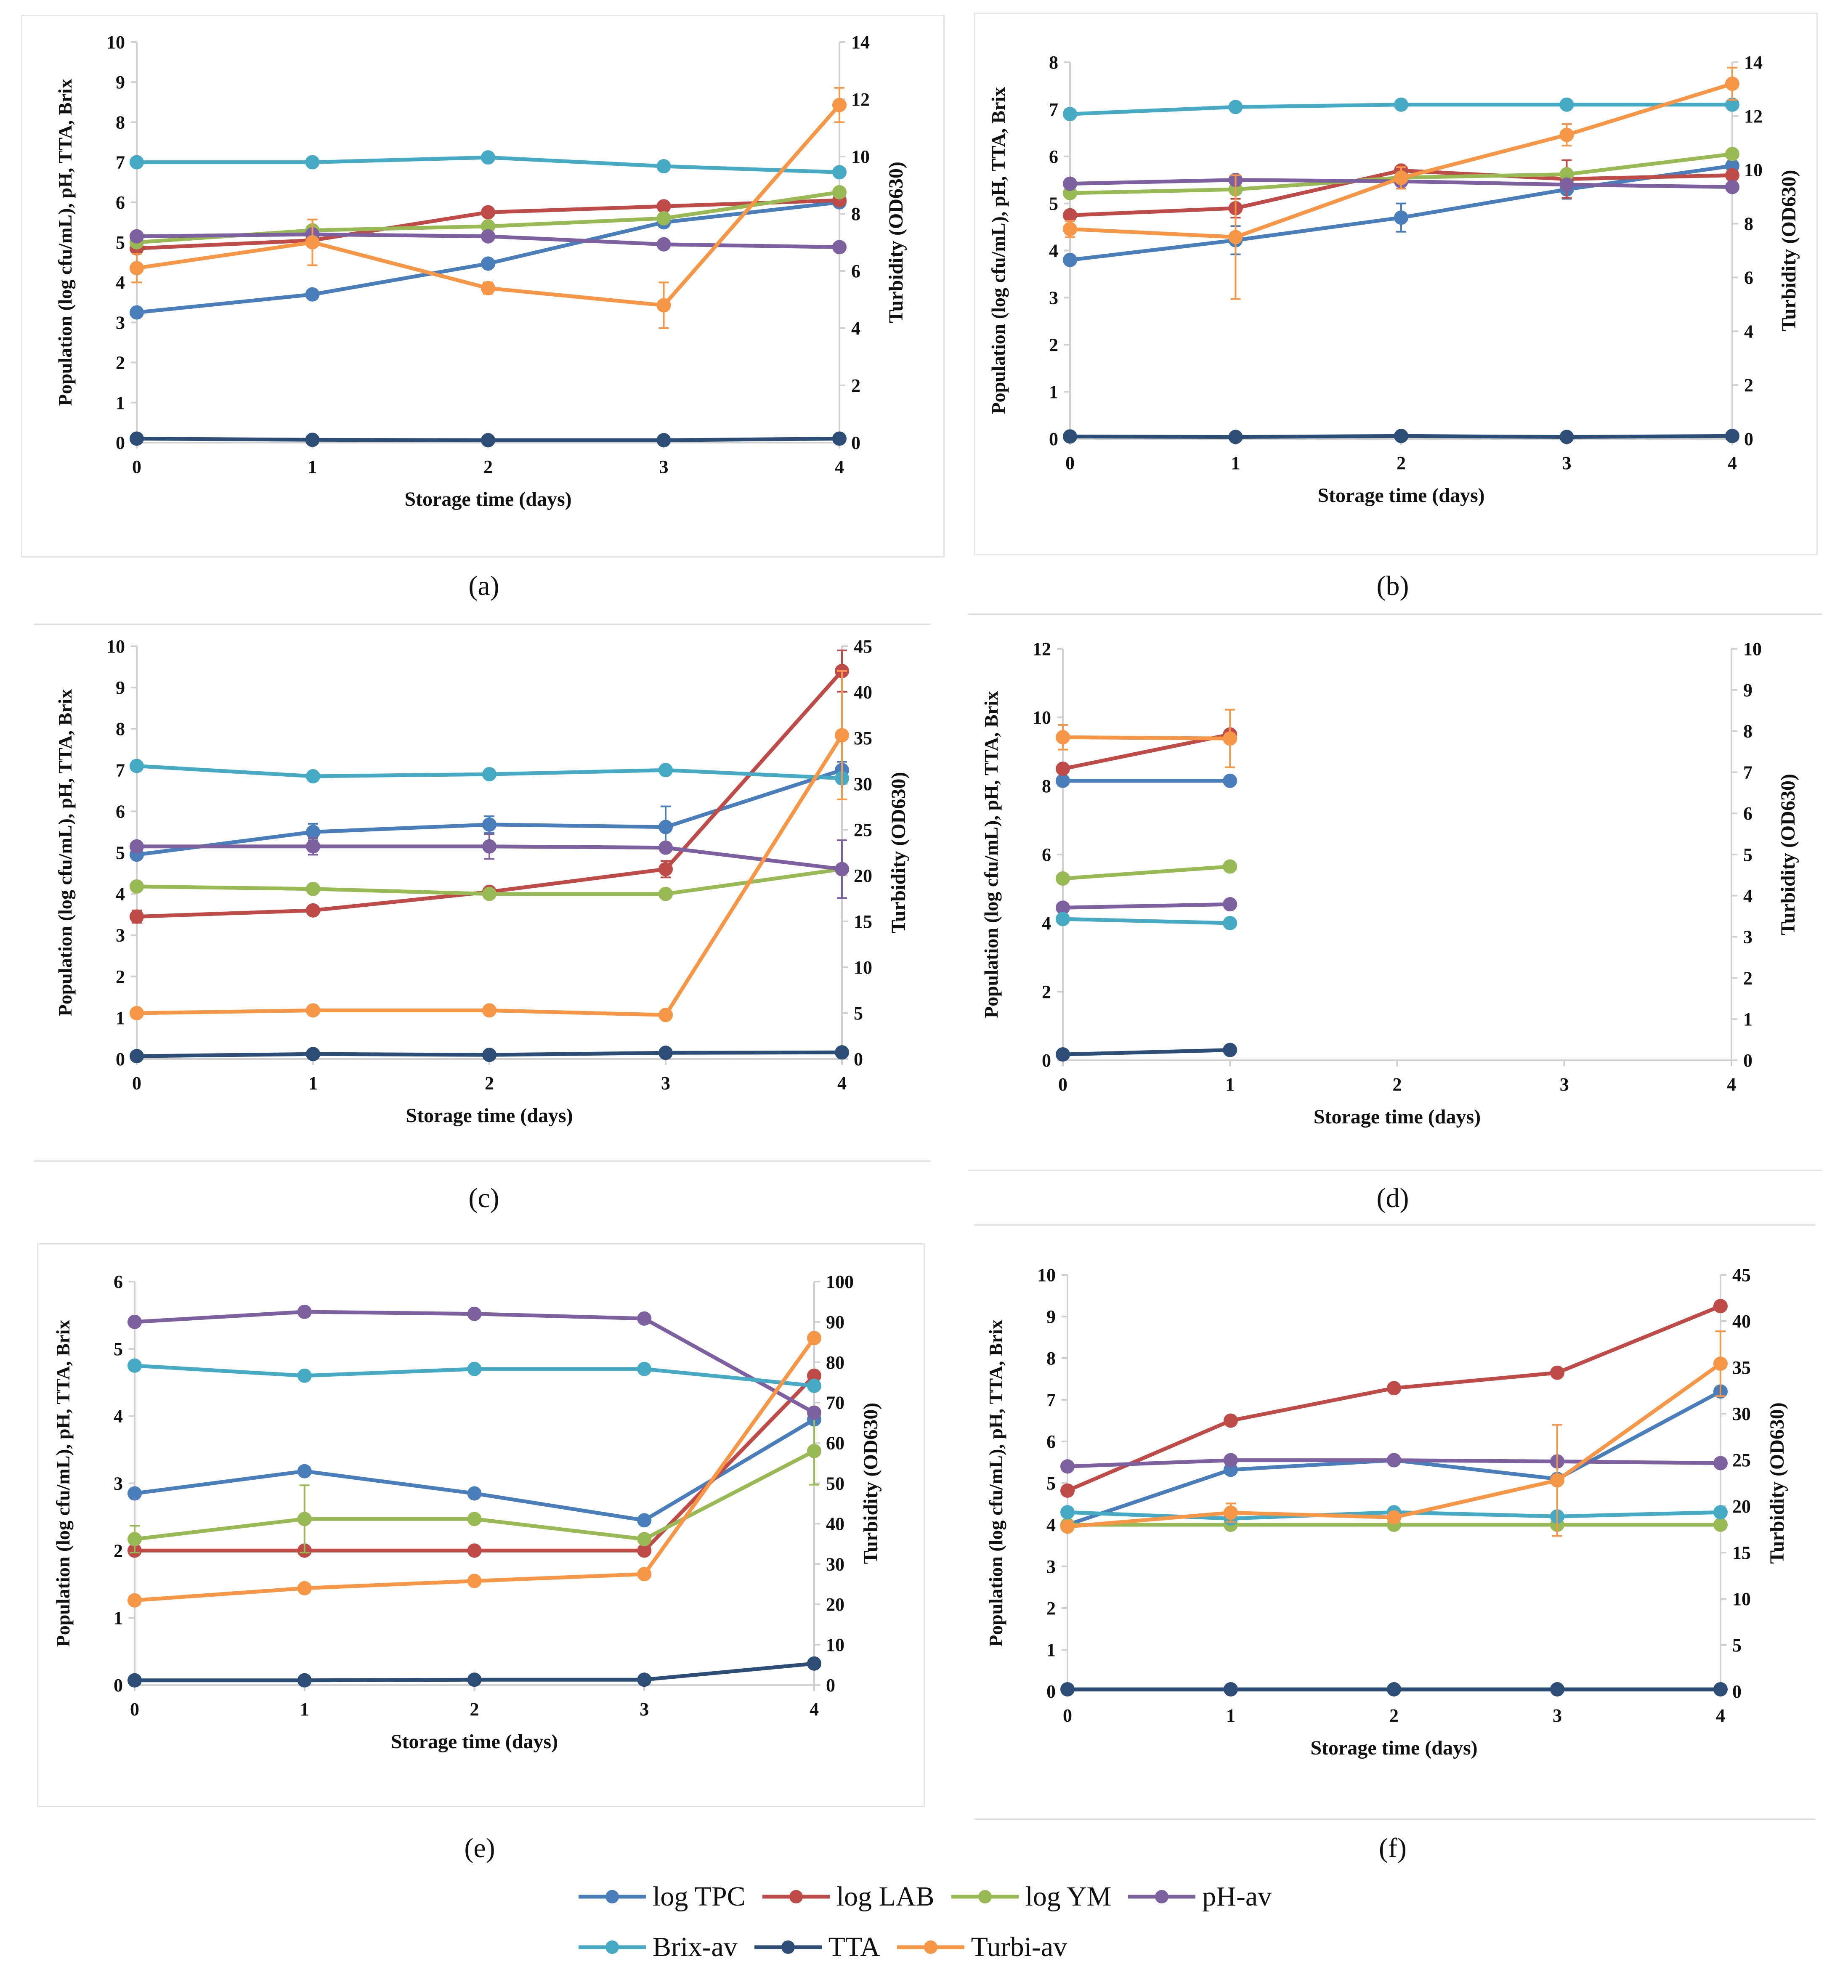 This screenshot has width=1848, height=1988. What do you see at coordinates (1741, 1414) in the screenshot?
I see `y2-tick-label: 30` at bounding box center [1741, 1414].